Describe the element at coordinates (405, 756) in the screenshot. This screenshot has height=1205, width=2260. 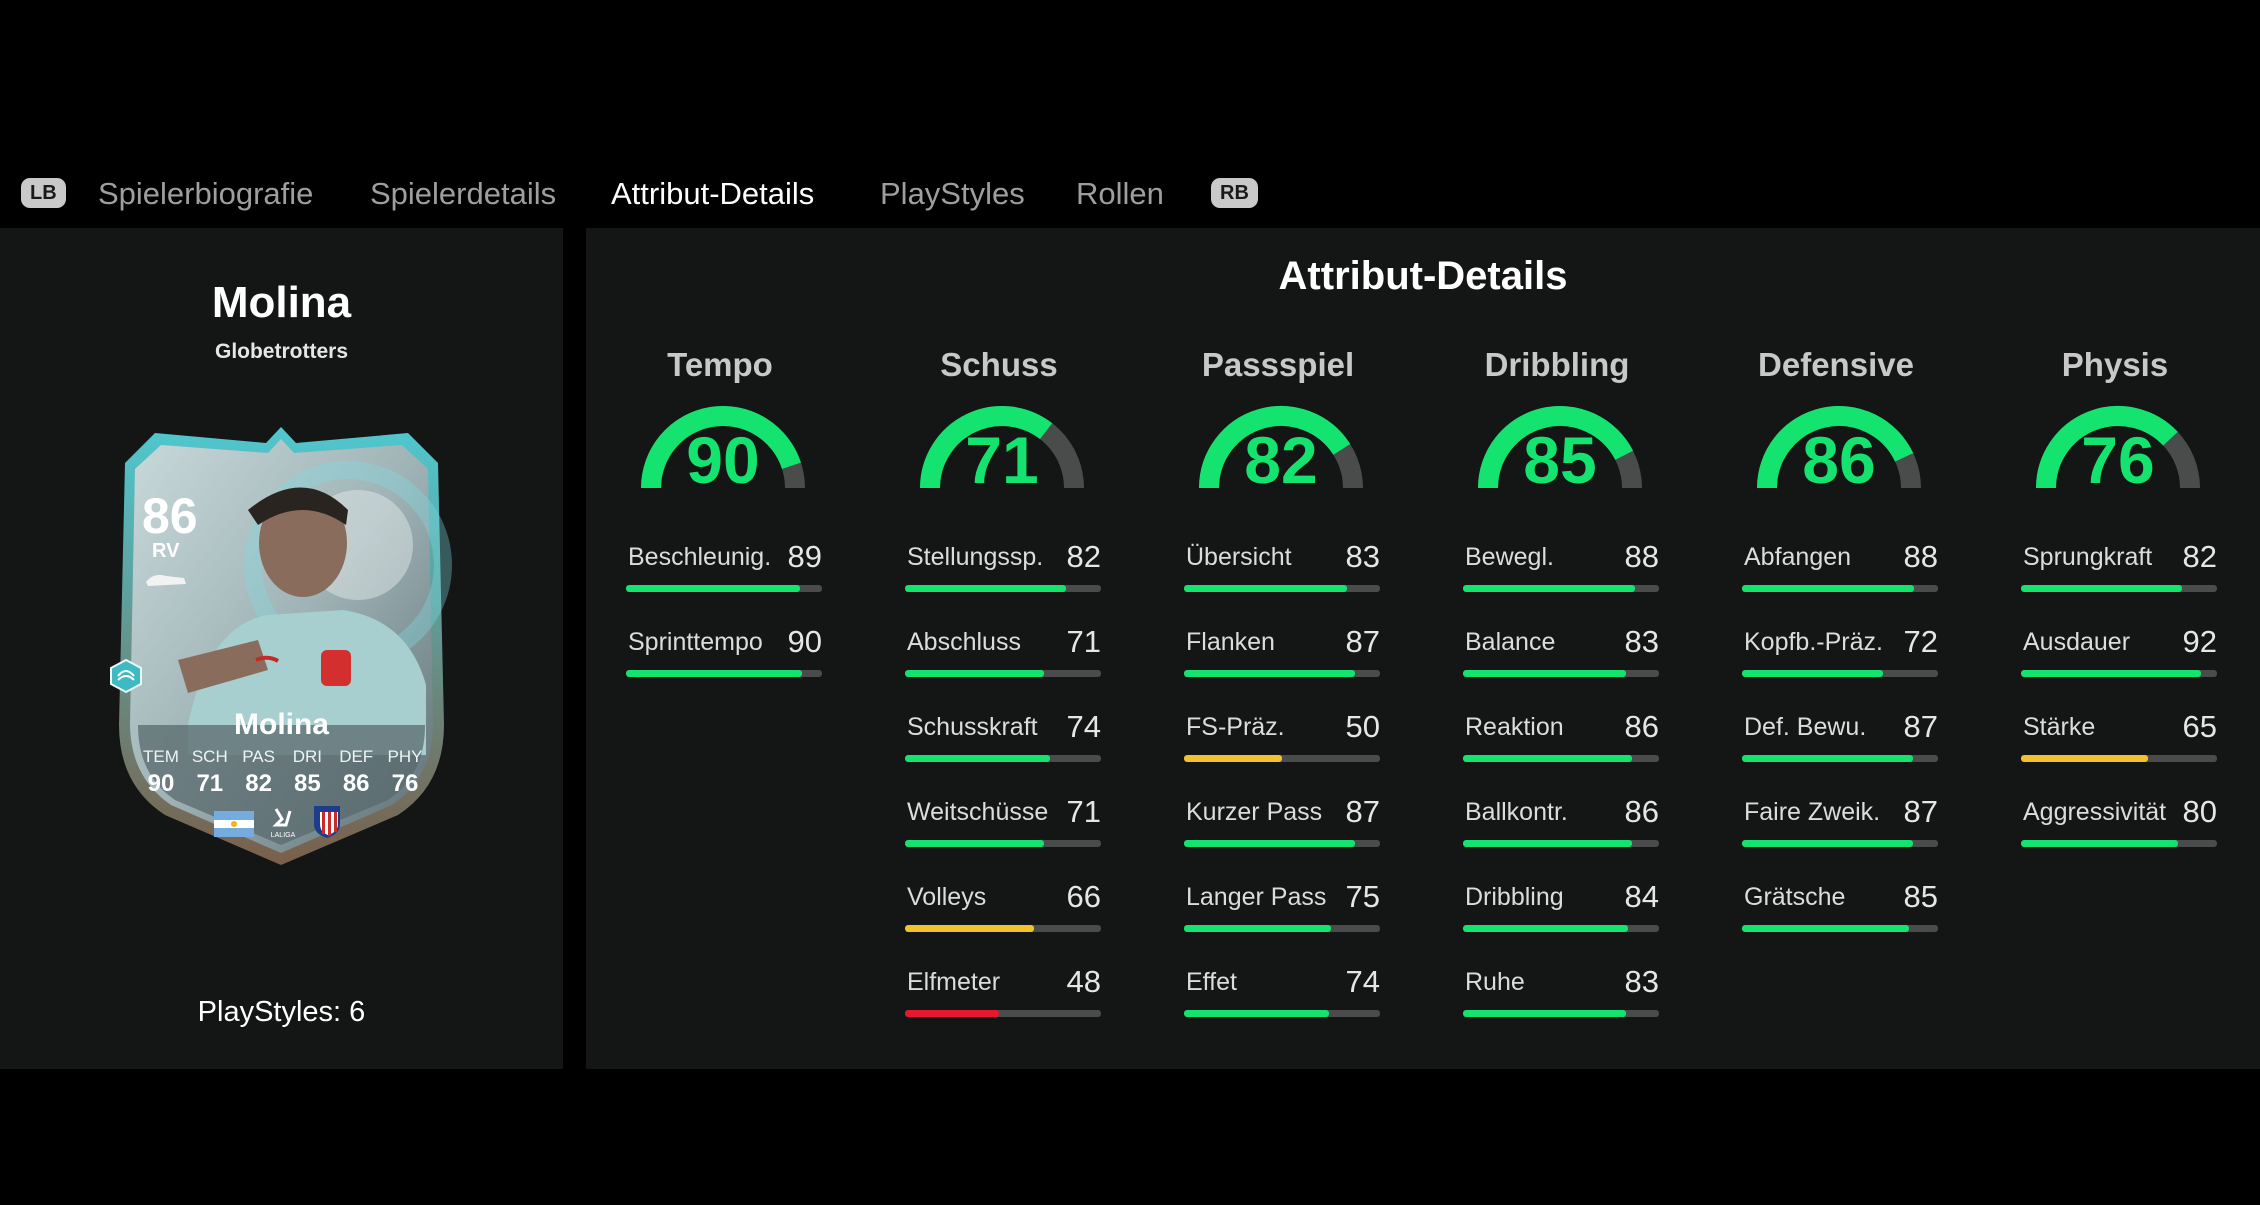
I see `card-stat-label: PHY` at that location.